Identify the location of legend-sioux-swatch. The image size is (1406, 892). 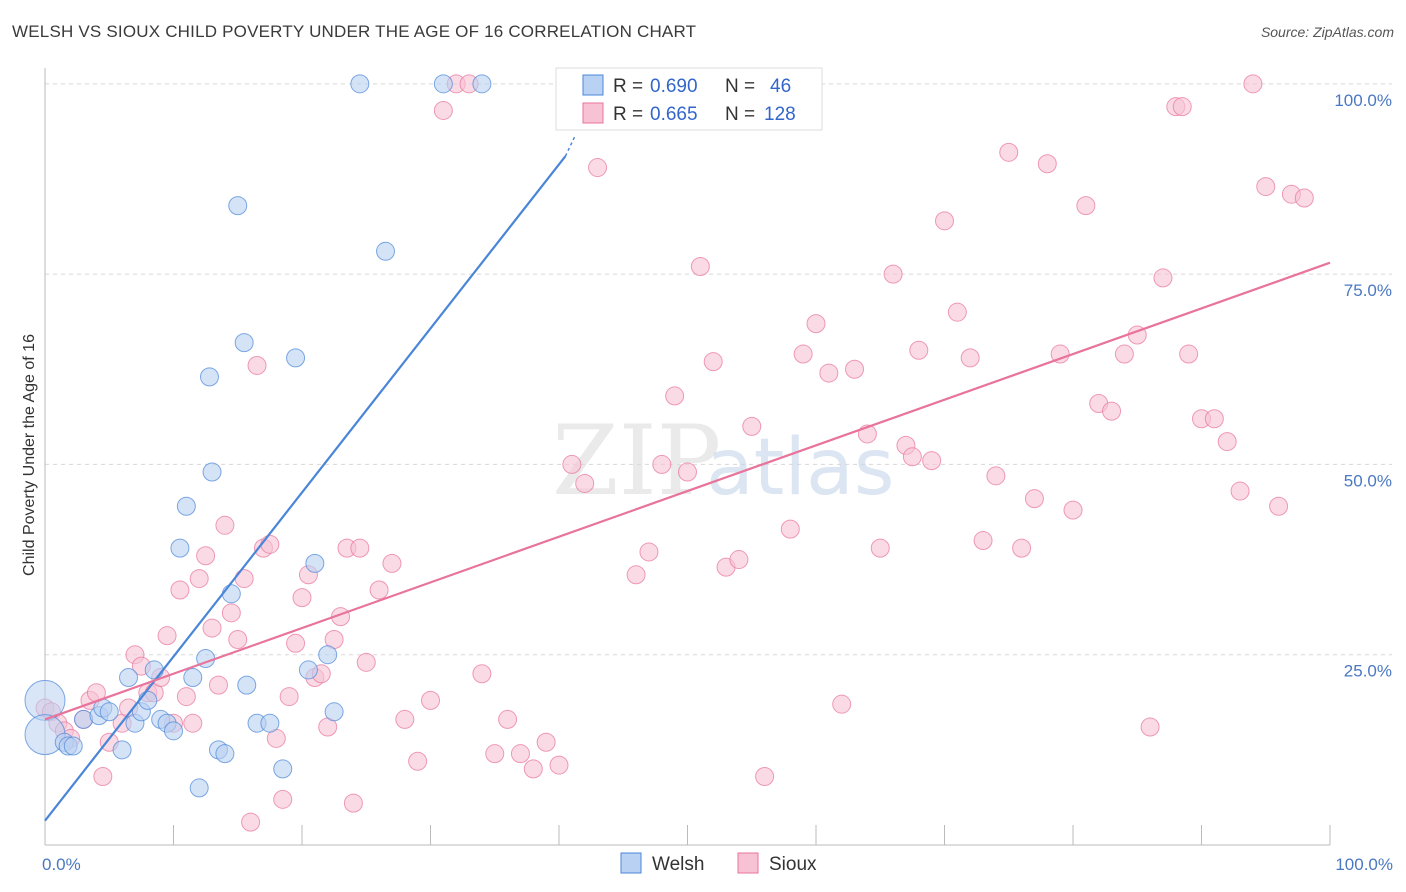
(593, 113).